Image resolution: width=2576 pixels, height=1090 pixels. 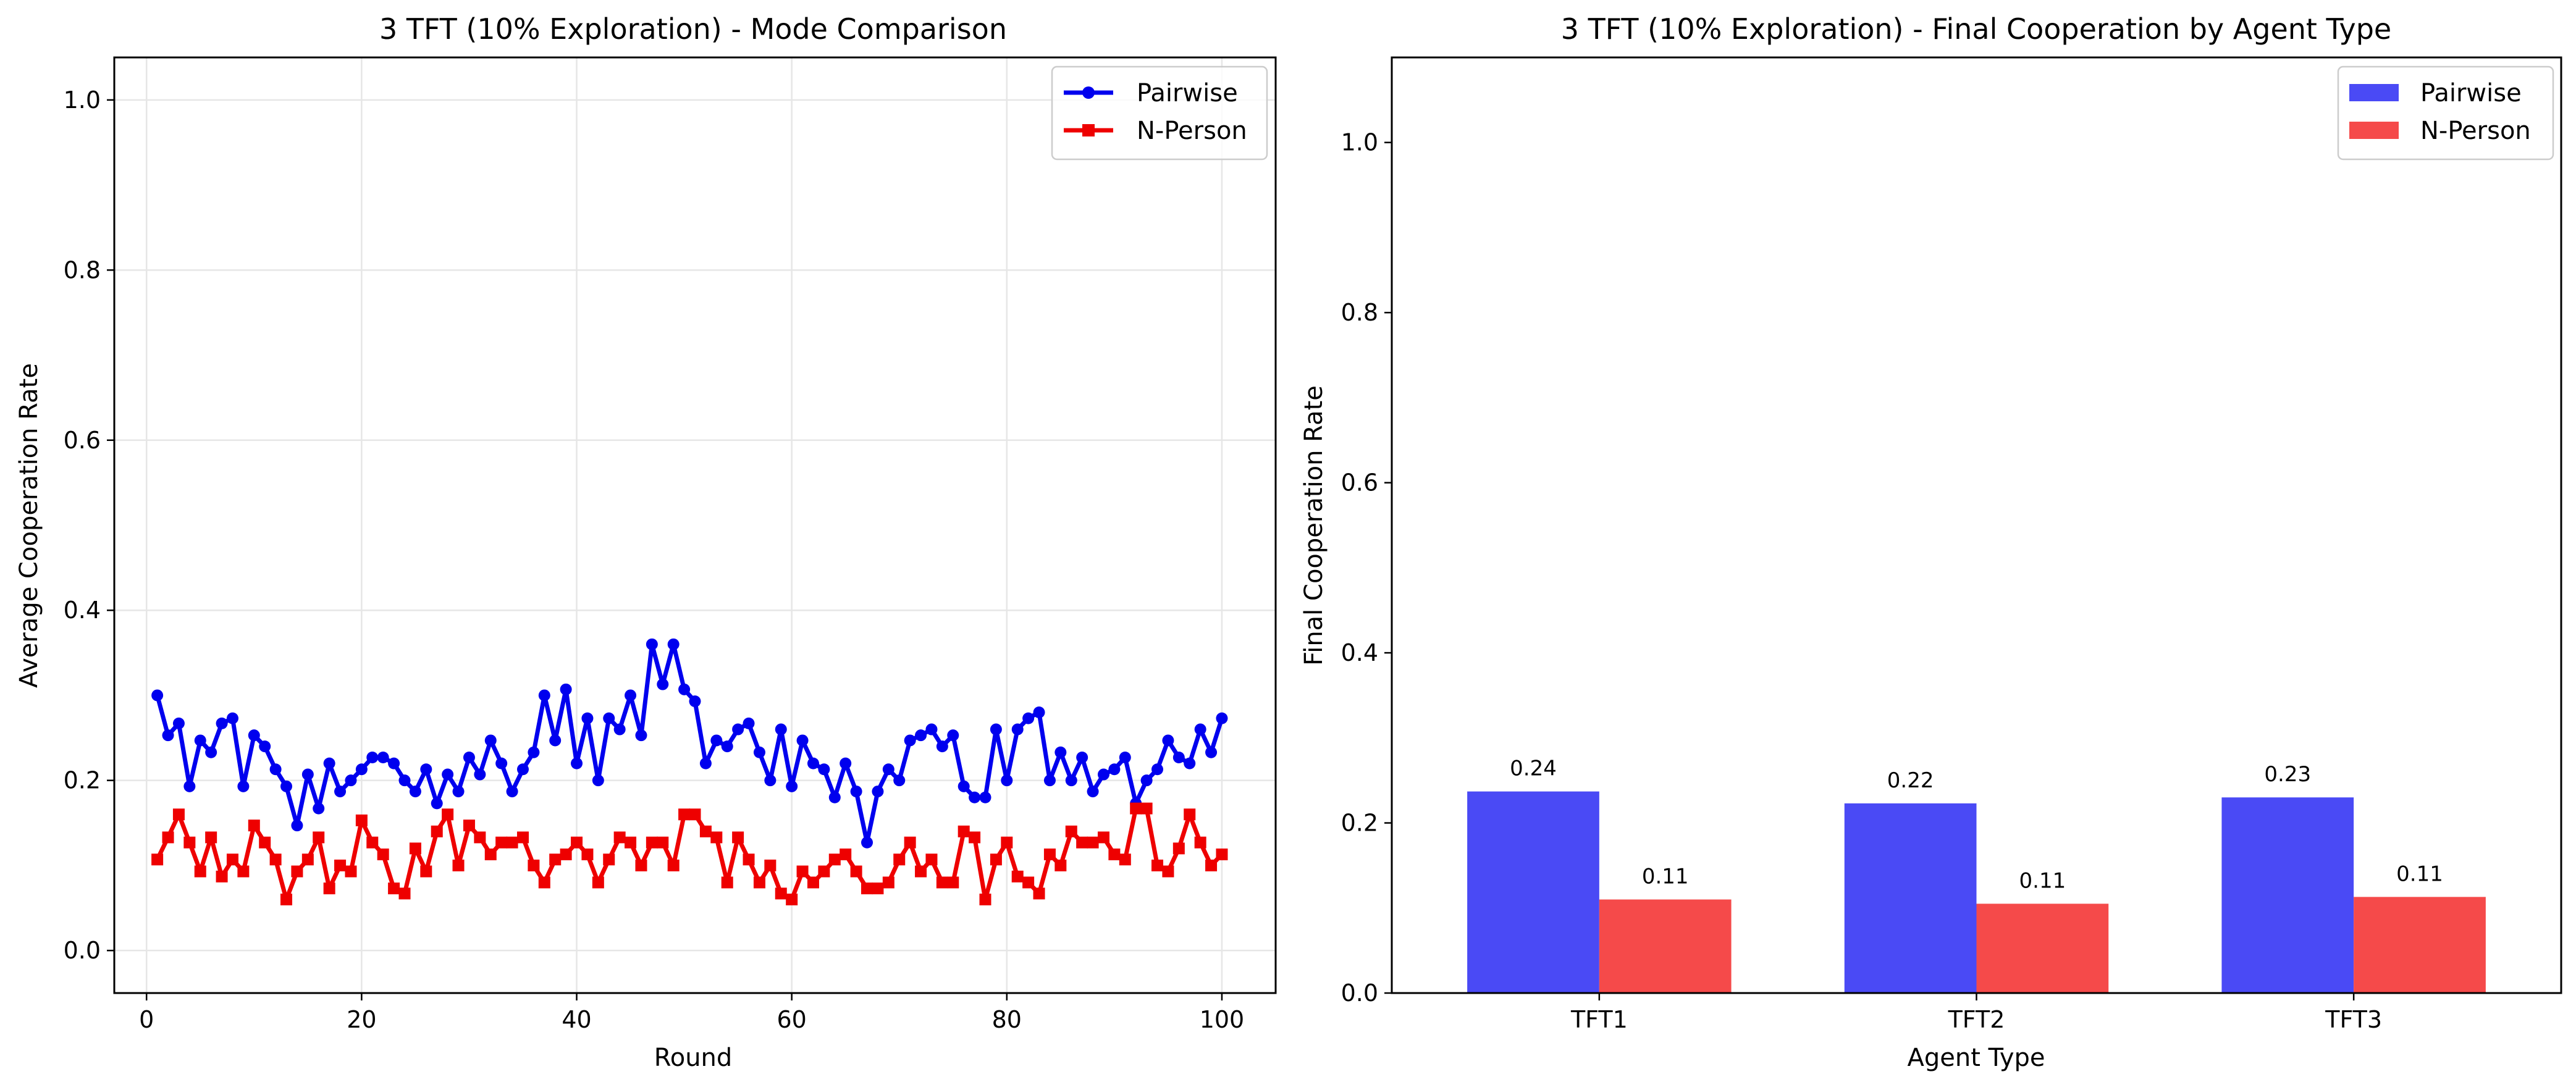 I want to click on line-chart-y-tick-label: 0.6, so click(x=82, y=441).